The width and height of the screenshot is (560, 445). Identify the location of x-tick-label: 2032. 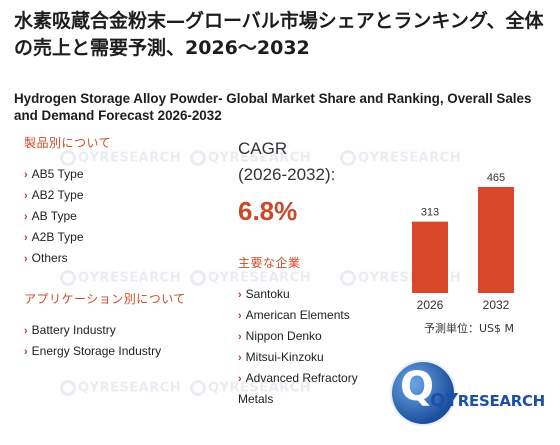
(496, 305).